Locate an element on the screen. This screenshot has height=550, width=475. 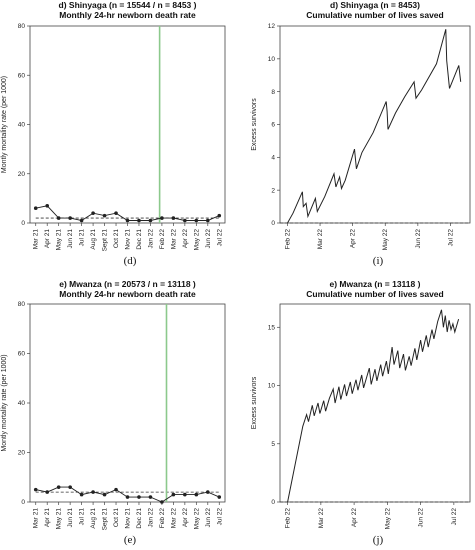
y-tick-label: 8 is located at coordinates (273, 92).